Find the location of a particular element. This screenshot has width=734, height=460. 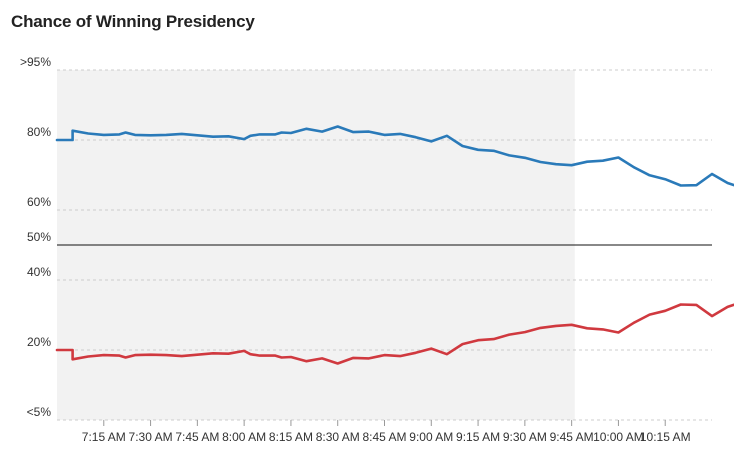

x-tick-label: 8:45 AM is located at coordinates (384, 437).